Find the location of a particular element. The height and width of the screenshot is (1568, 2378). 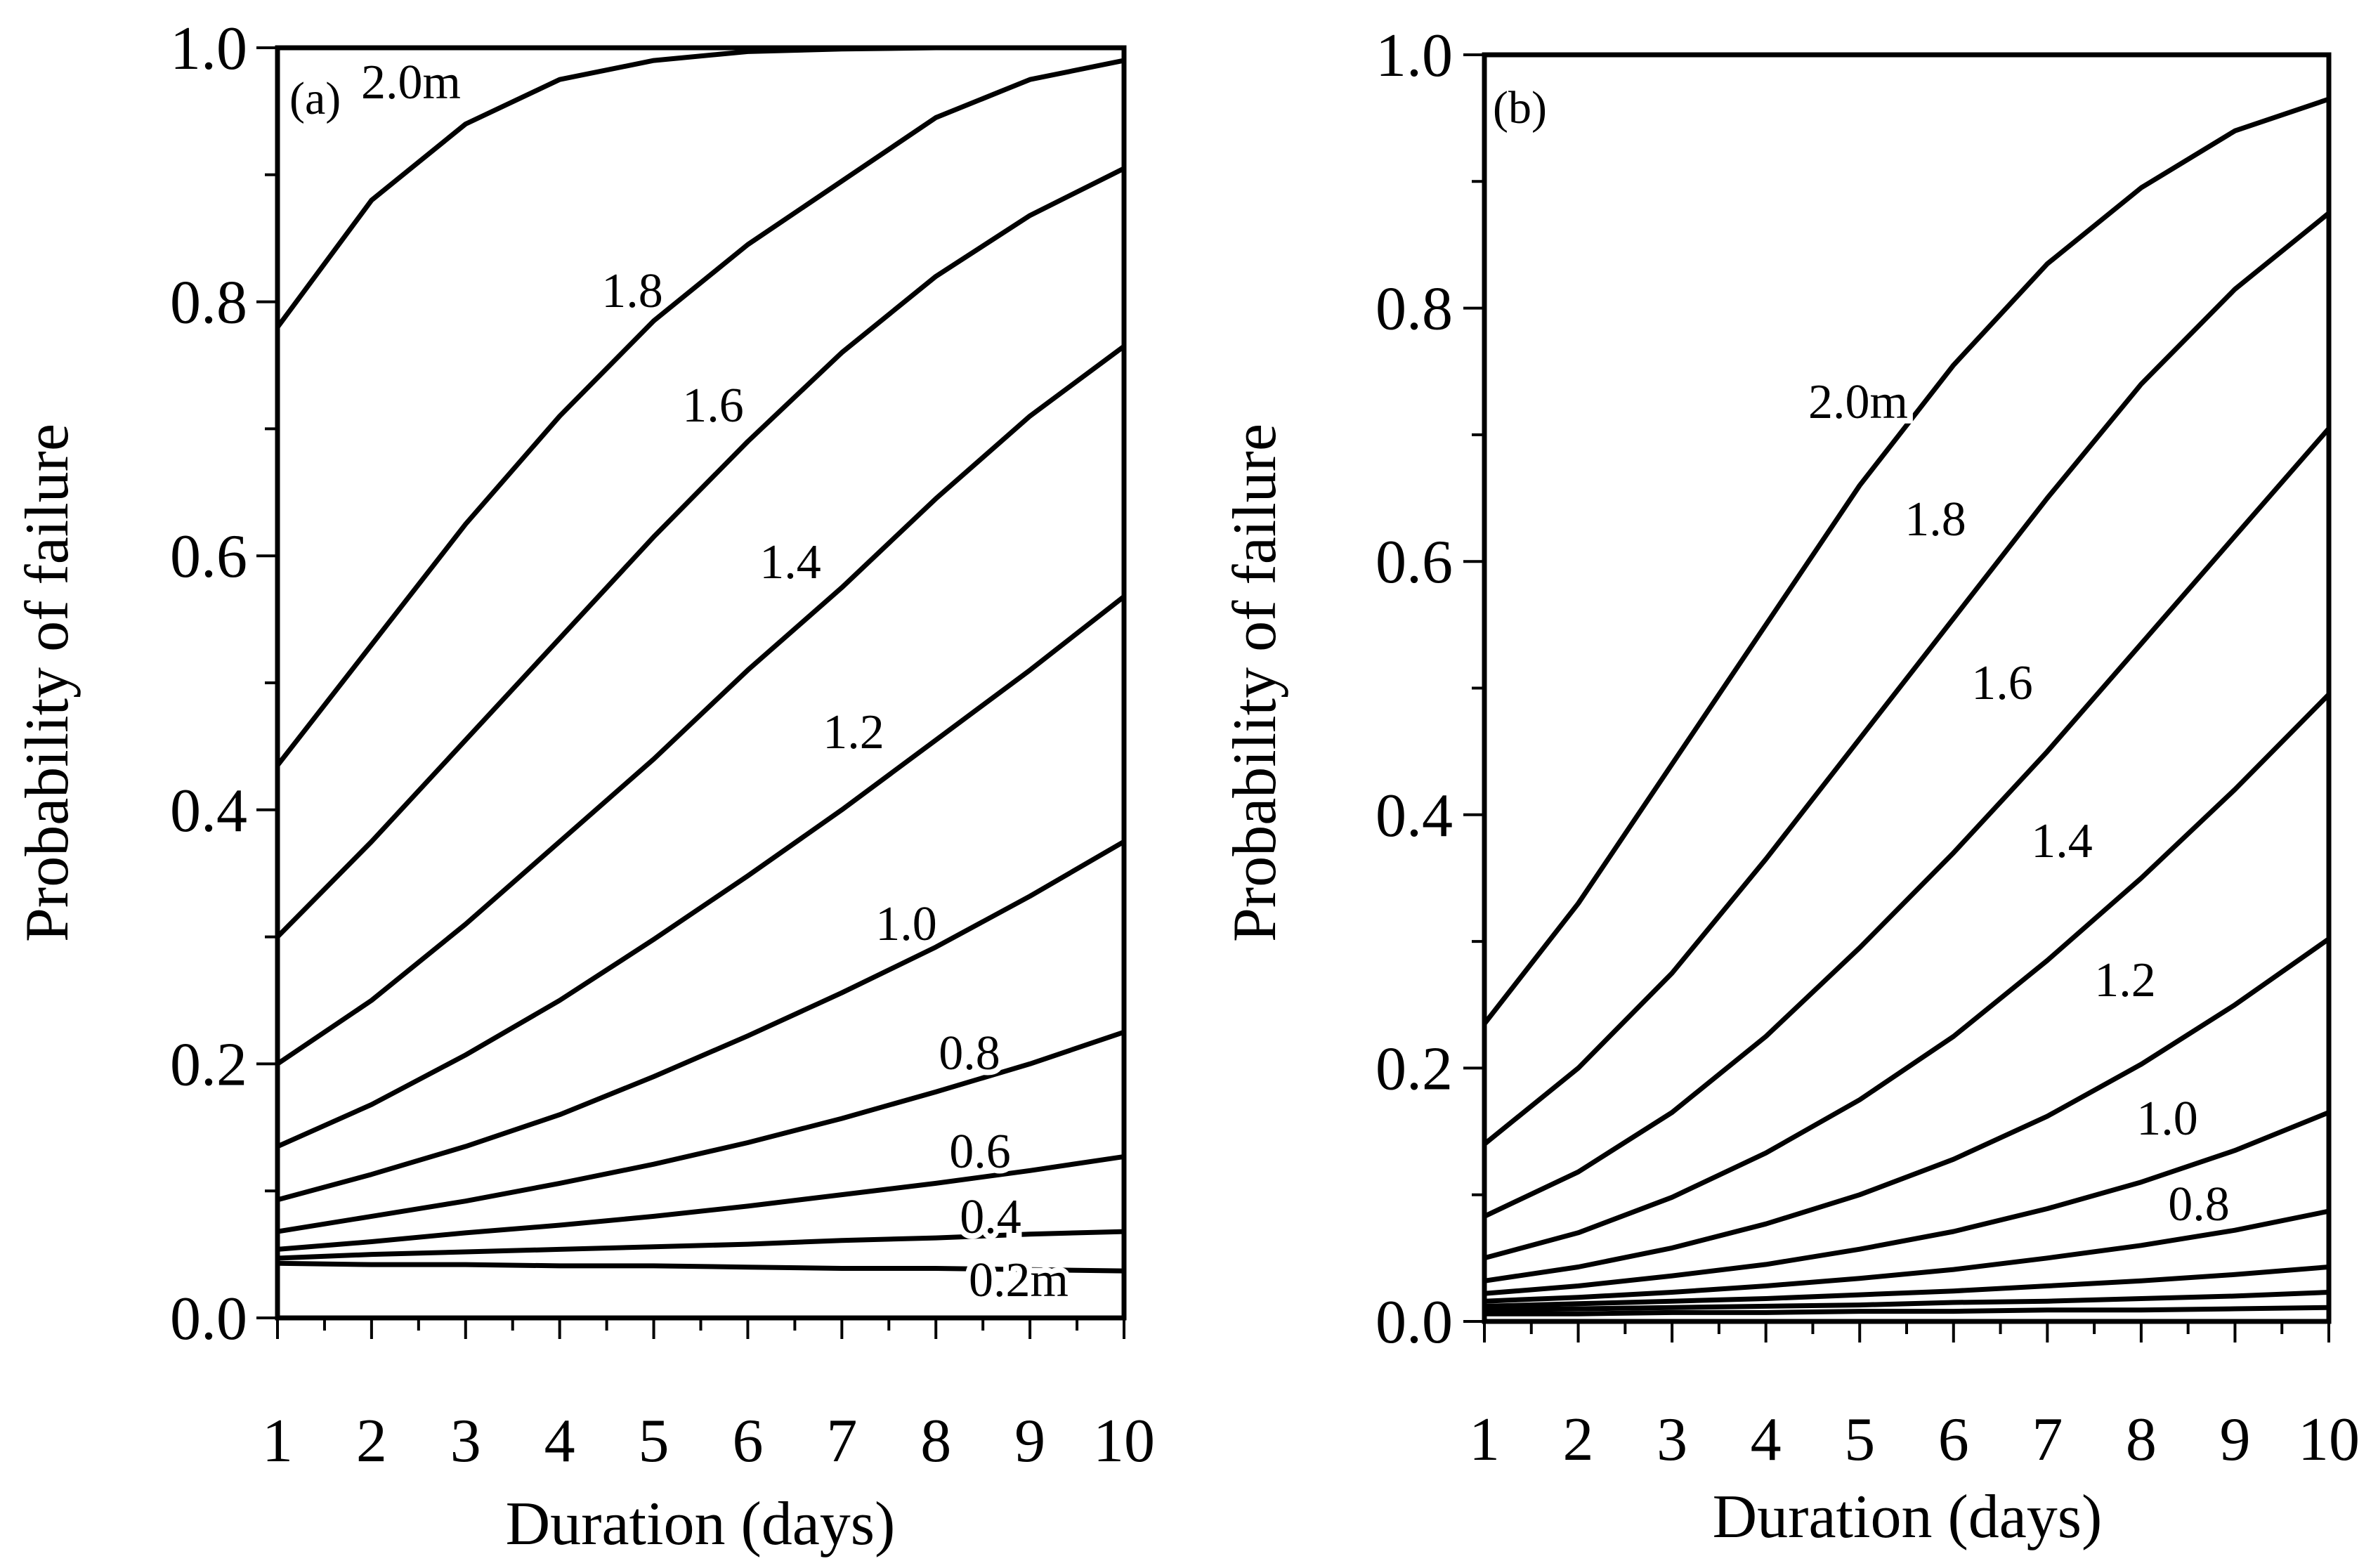

curve-label-b-1-2: 1.2 is located at coordinates (2125, 980).